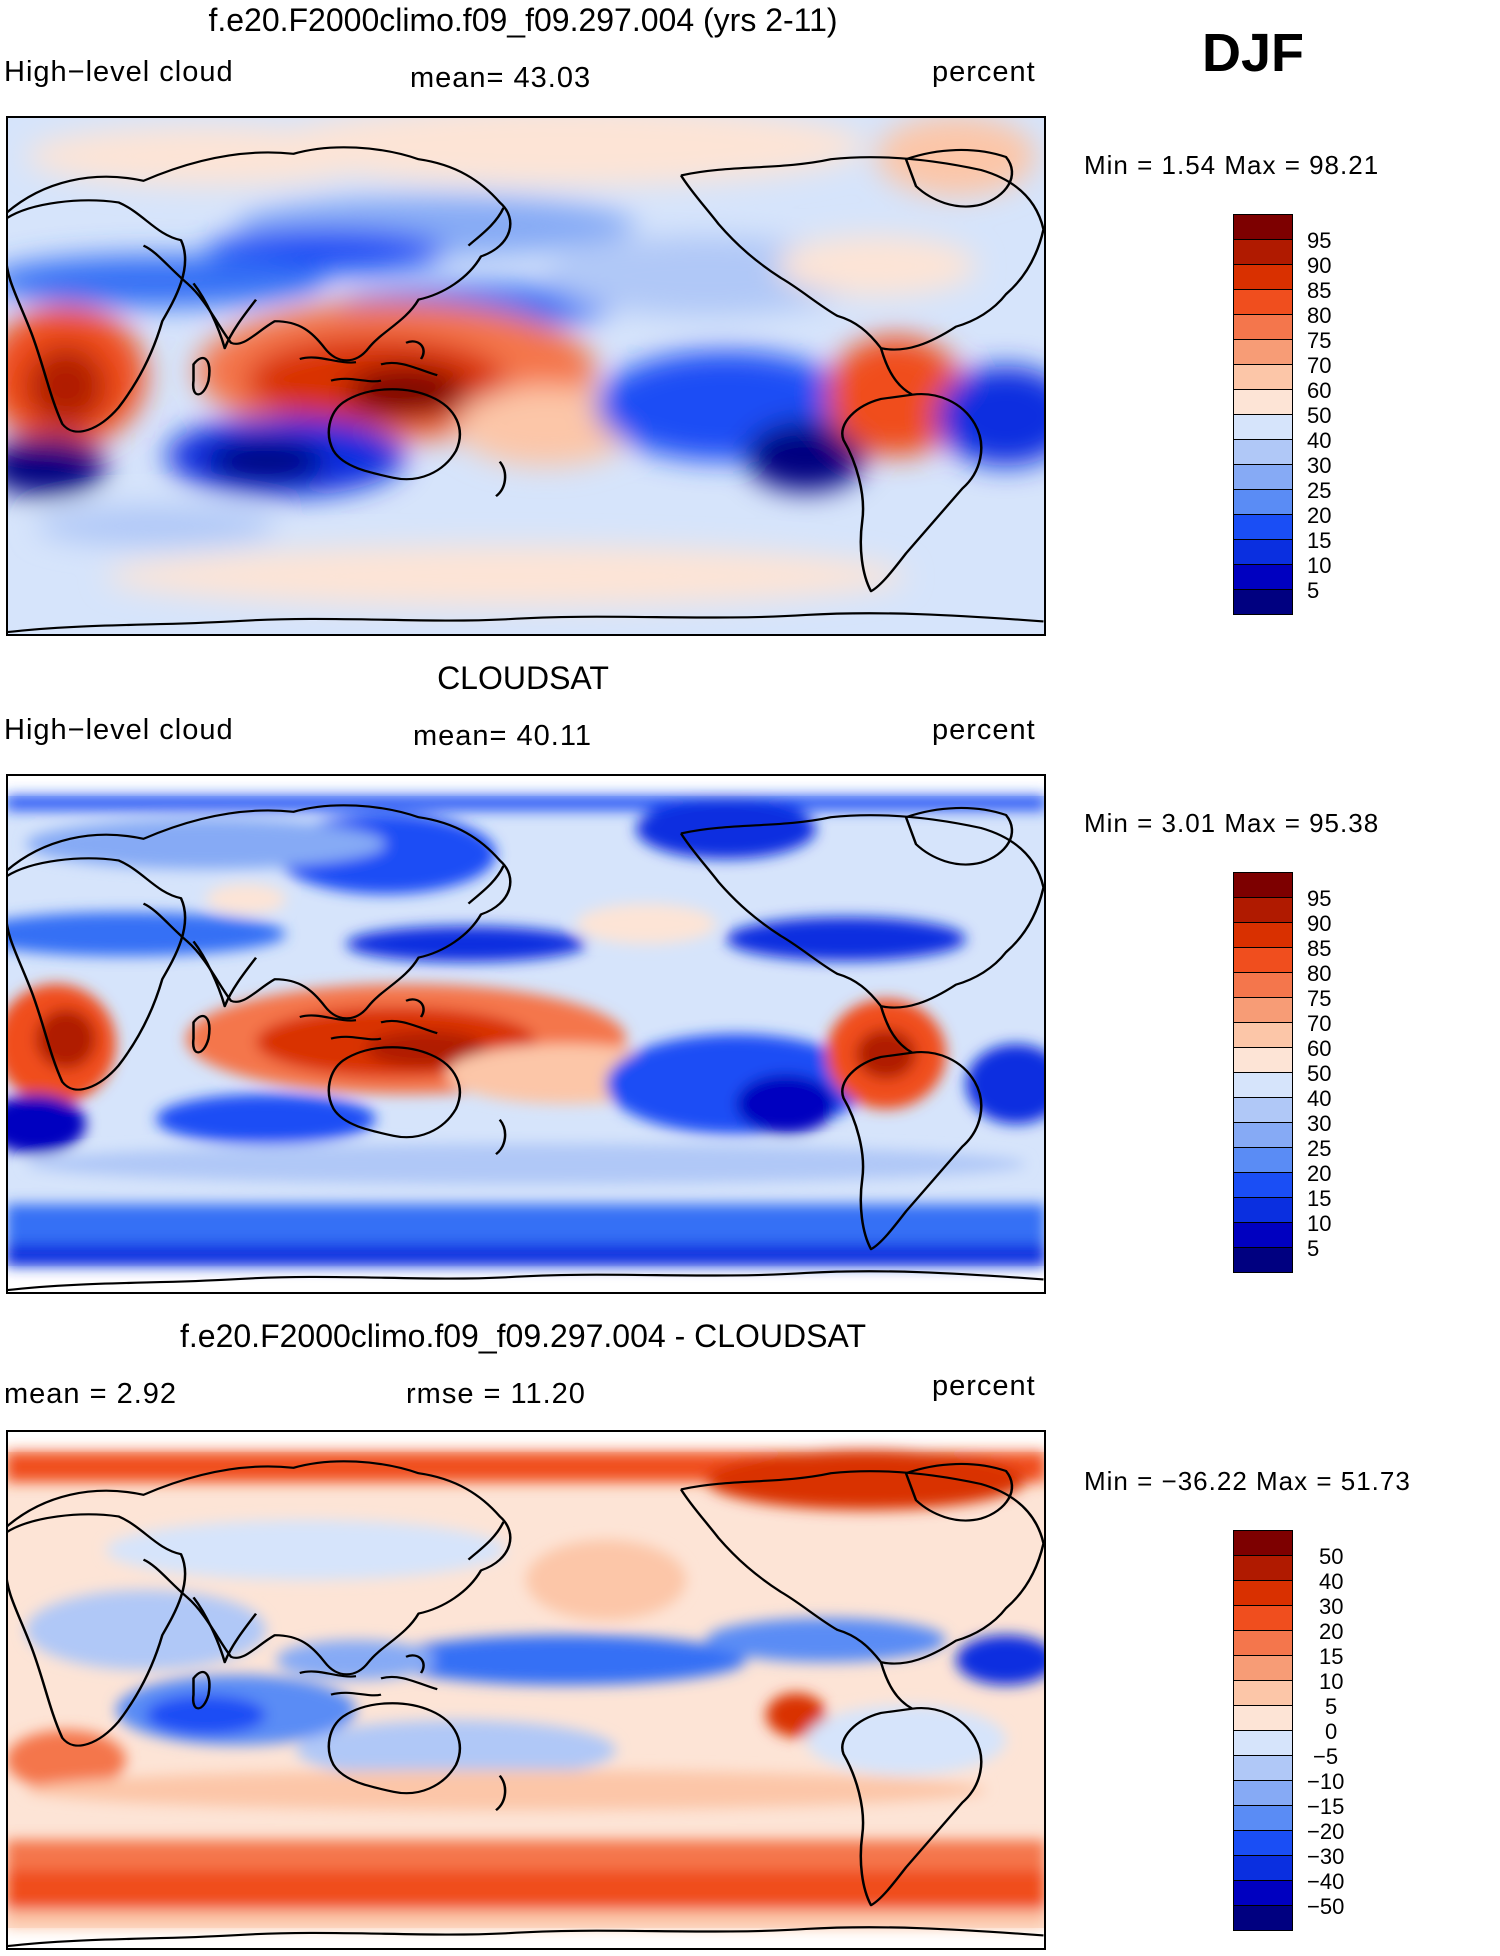 This screenshot has width=1500, height=1956. What do you see at coordinates (1326, 1781) in the screenshot?
I see `colorbar-label: −10` at bounding box center [1326, 1781].